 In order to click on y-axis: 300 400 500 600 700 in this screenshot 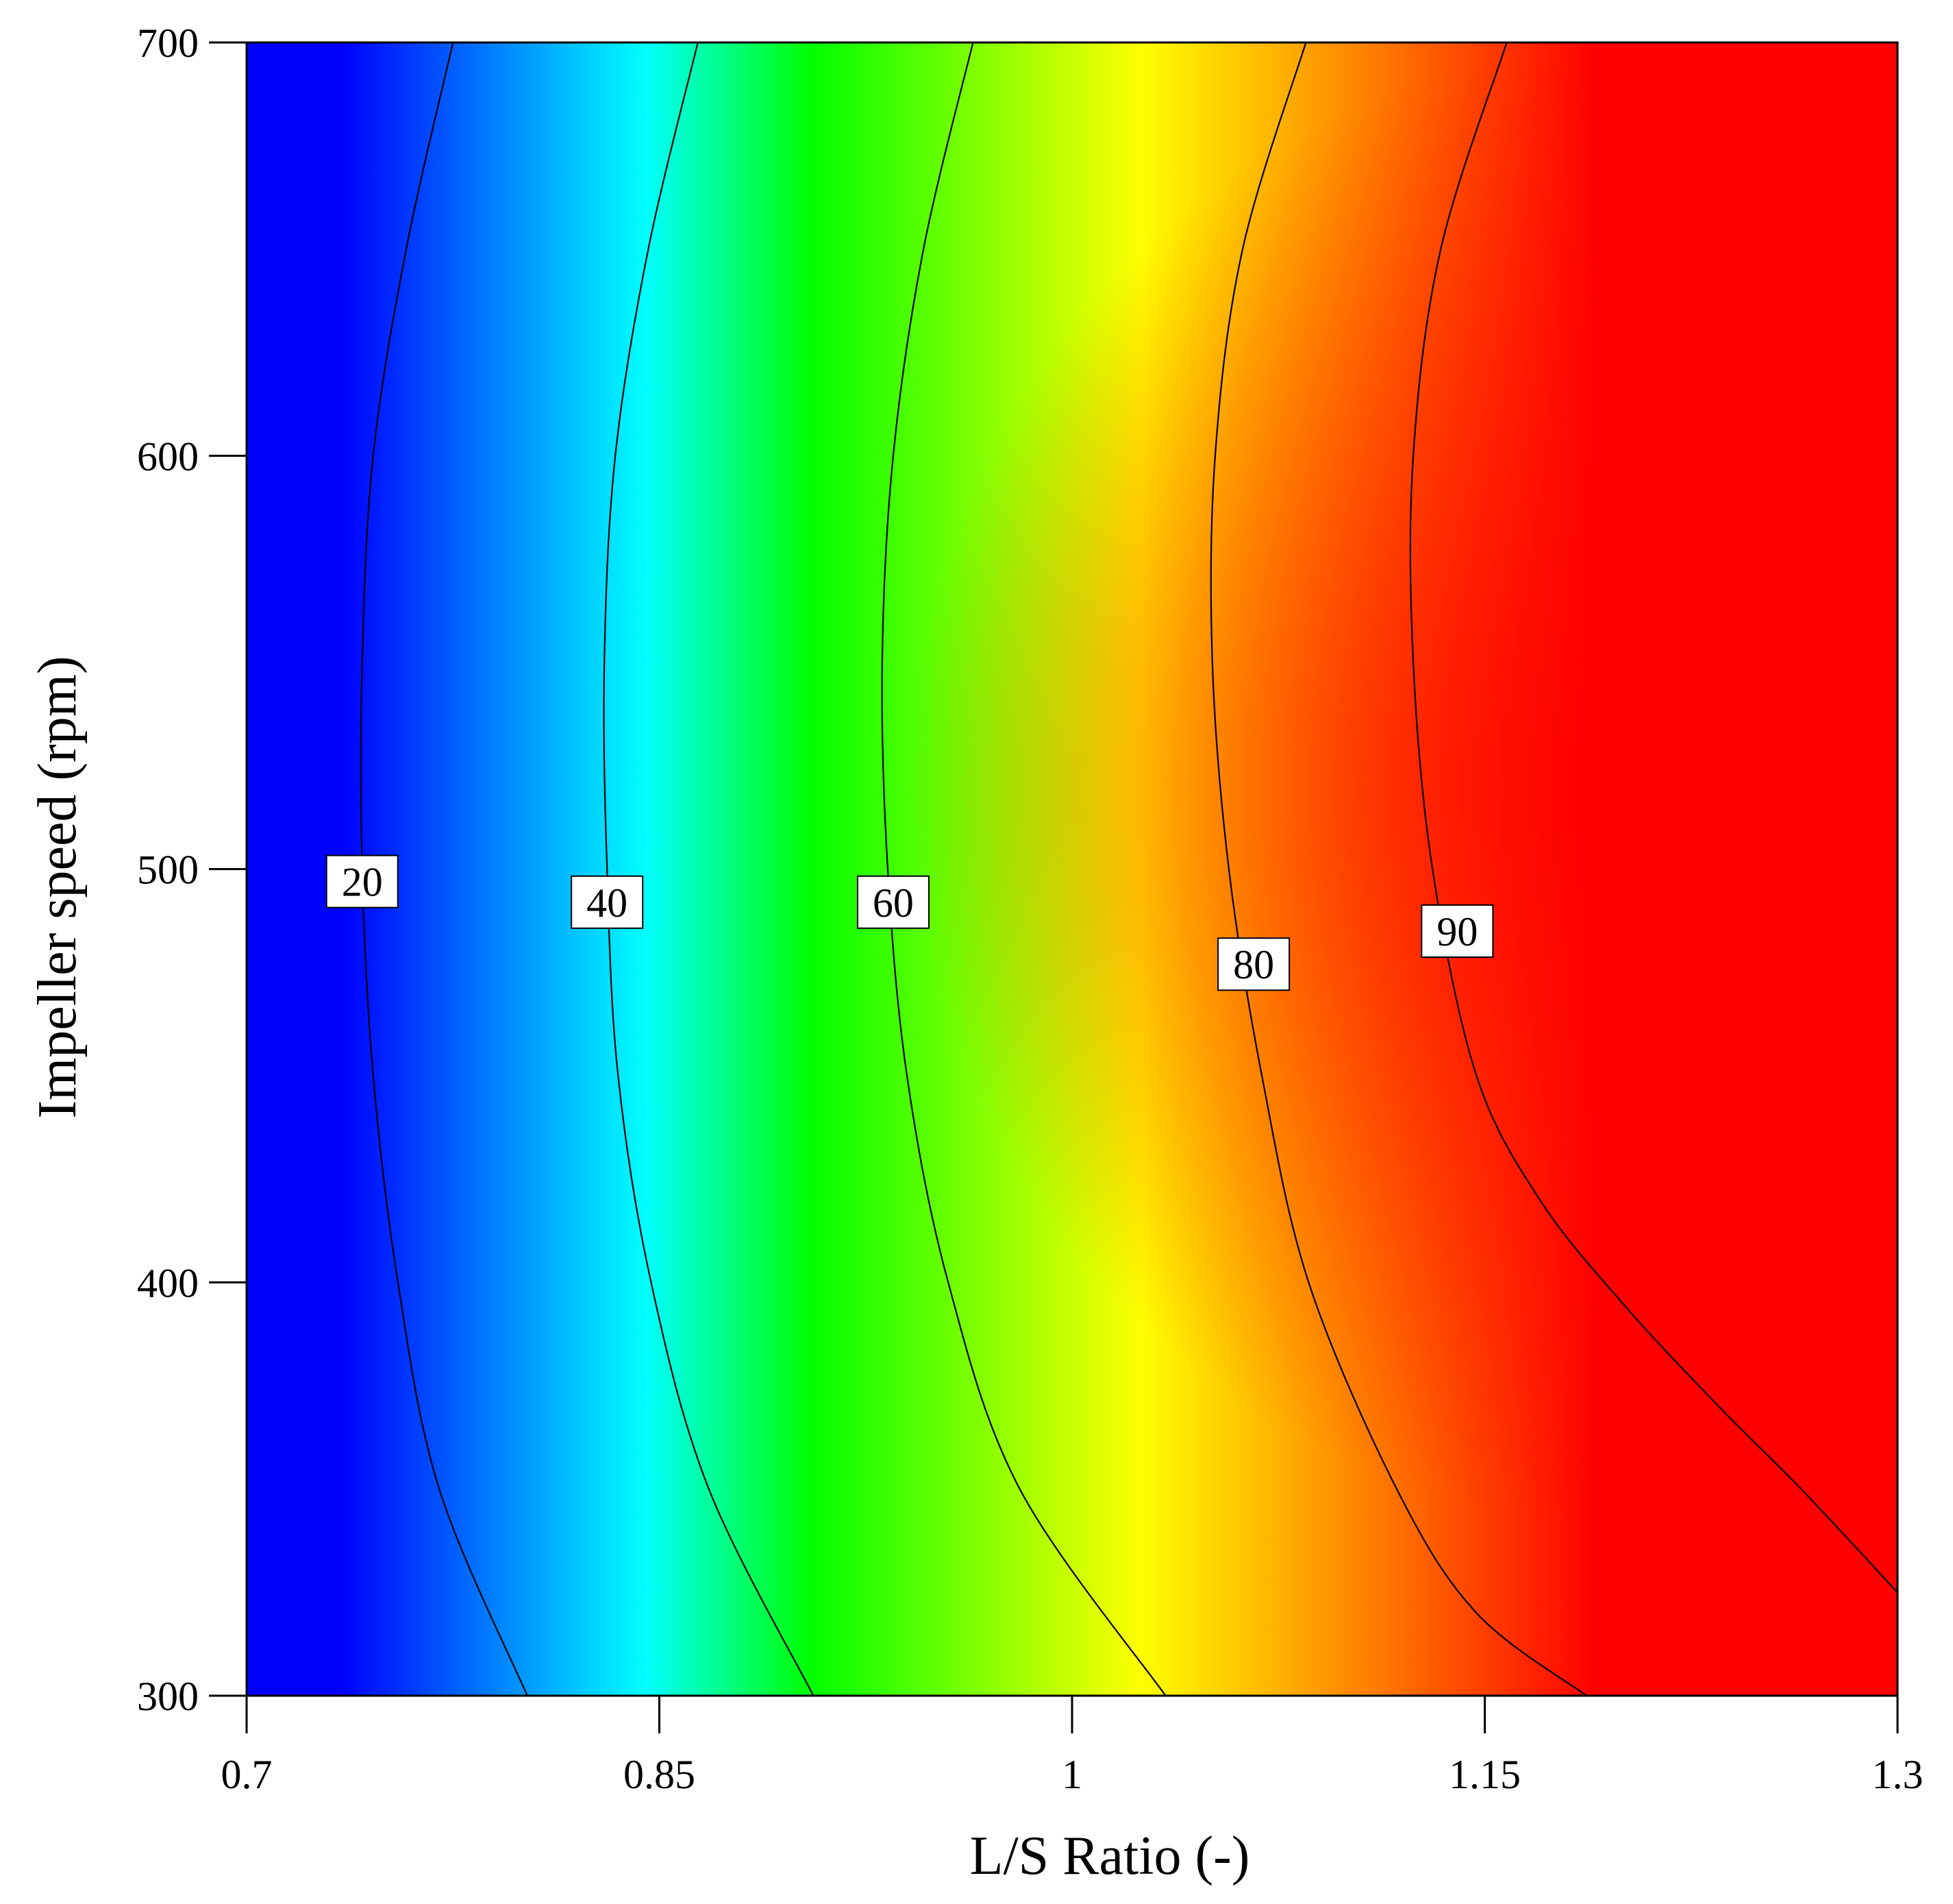, I will do `click(192, 870)`.